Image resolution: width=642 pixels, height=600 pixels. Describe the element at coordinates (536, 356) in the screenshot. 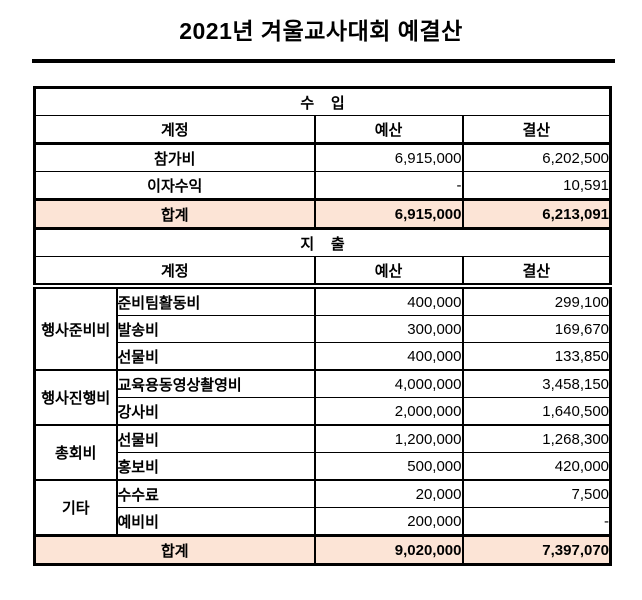

I see `settlement-cell: 133,850` at that location.